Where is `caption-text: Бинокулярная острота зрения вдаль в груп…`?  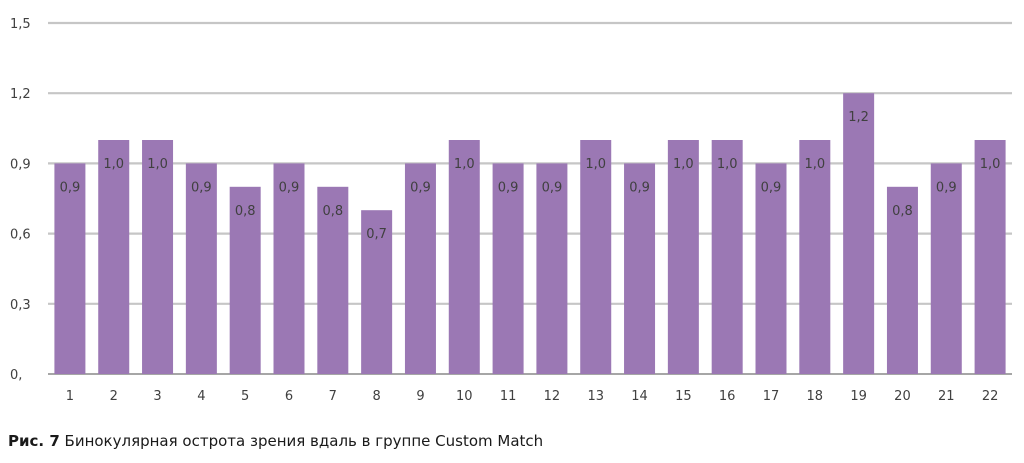
caption-text: Бинокулярная острота зрения вдаль в груп… is located at coordinates (301, 441).